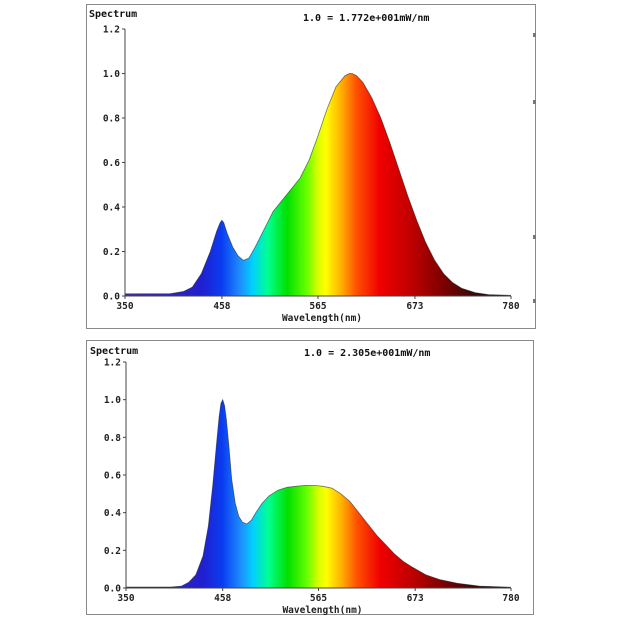  I want to click on scale-note: 1.0 = 2.305e+001mW/nm, so click(367, 353).